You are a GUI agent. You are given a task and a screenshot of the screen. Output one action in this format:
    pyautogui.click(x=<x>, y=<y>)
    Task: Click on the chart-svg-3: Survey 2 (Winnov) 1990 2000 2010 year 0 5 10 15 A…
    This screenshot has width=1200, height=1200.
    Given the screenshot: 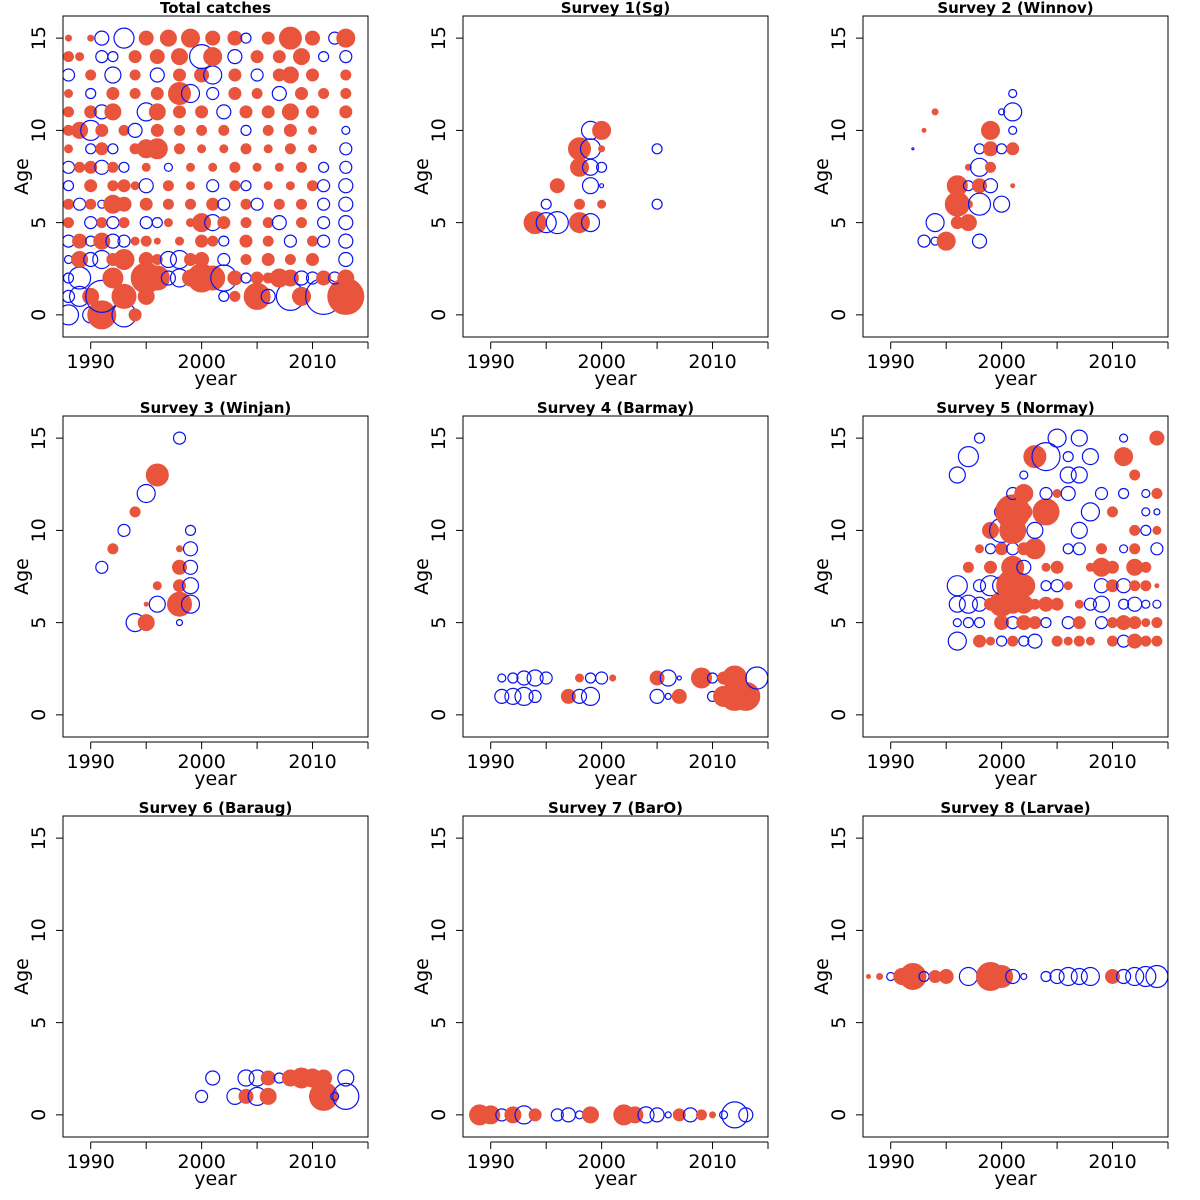 What is the action you would take?
    pyautogui.click(x=990, y=195)
    